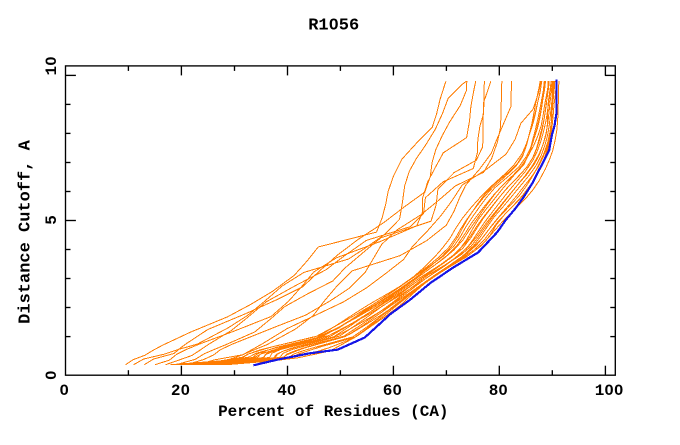 The height and width of the screenshot is (445, 680). What do you see at coordinates (180, 391) in the screenshot?
I see `svg-text: 20` at bounding box center [180, 391].